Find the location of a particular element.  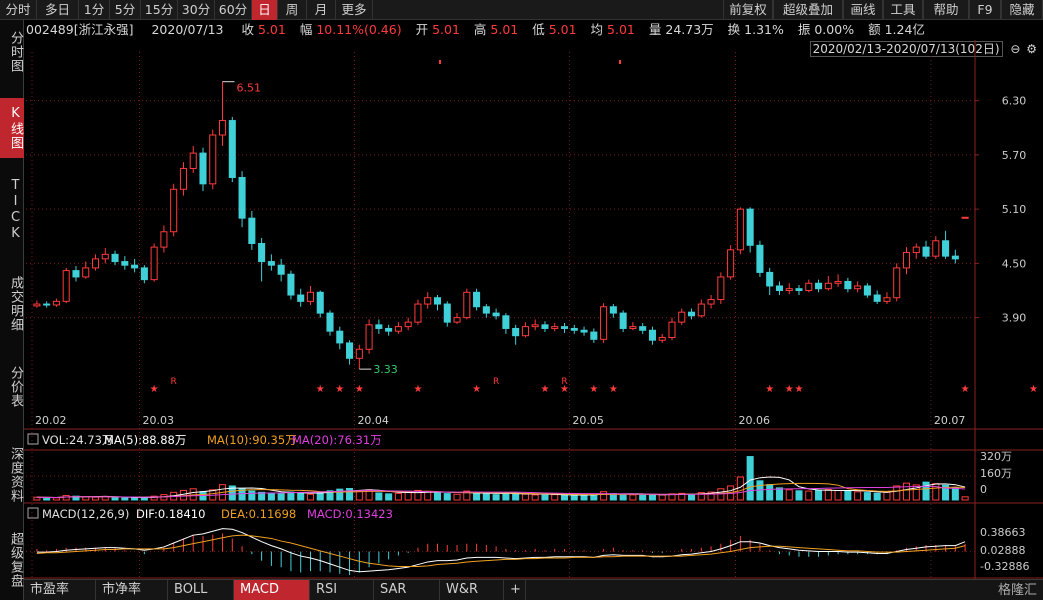

toolbar-right-2: 画线 is located at coordinates (863, 10).